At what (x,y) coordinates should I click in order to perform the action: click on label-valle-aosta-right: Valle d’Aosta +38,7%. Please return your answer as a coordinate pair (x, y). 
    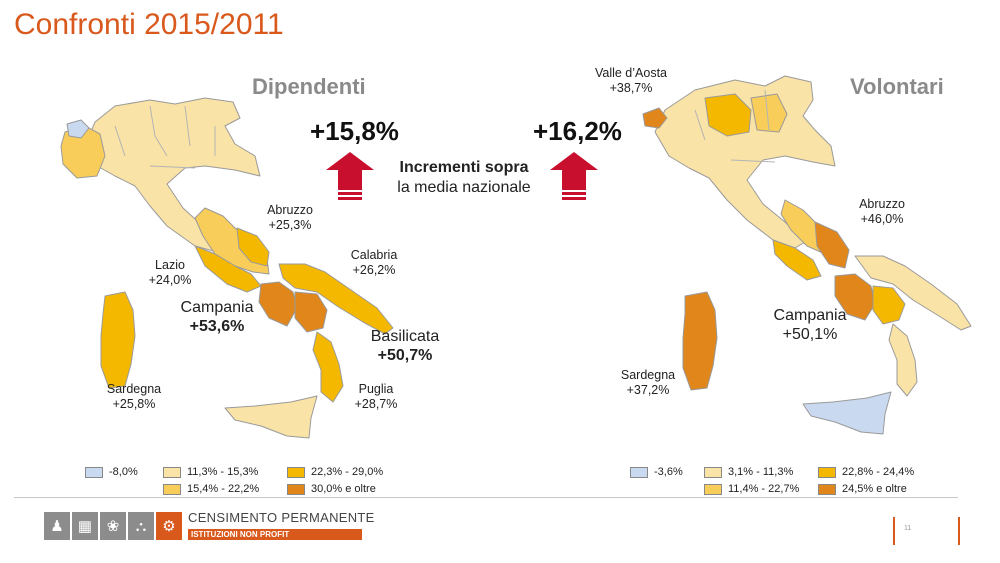
    Looking at the image, I should click on (631, 81).